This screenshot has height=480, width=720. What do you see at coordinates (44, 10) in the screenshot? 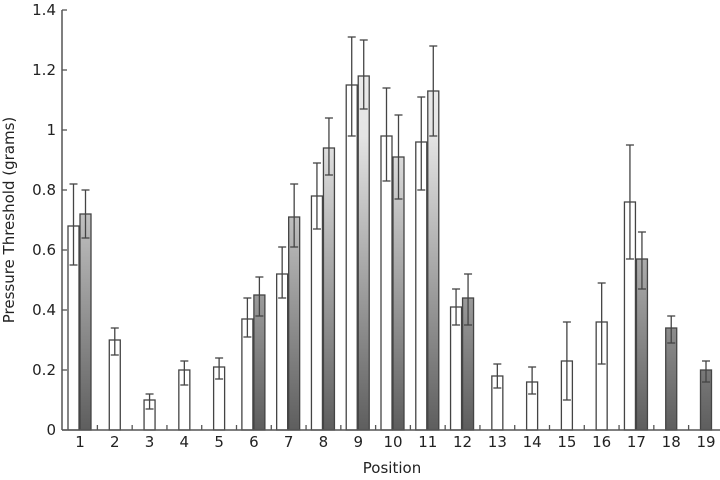
I see `y-tick-label: 1.4` at bounding box center [44, 10].